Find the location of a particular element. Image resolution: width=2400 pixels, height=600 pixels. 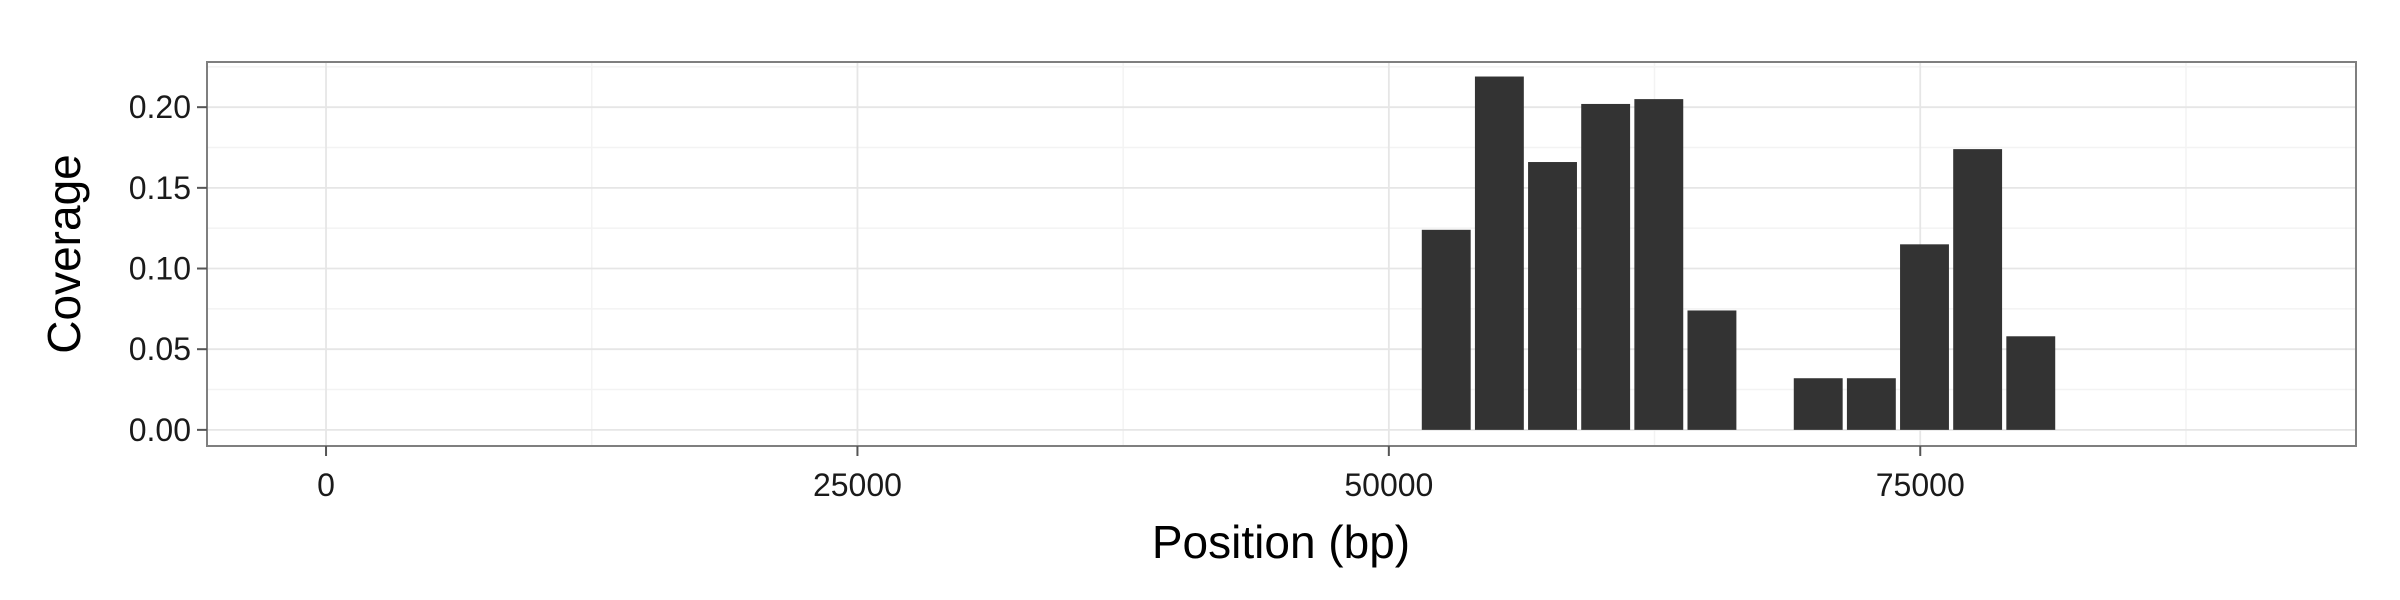

y-tick-label: 0.00 is located at coordinates (160, 430).